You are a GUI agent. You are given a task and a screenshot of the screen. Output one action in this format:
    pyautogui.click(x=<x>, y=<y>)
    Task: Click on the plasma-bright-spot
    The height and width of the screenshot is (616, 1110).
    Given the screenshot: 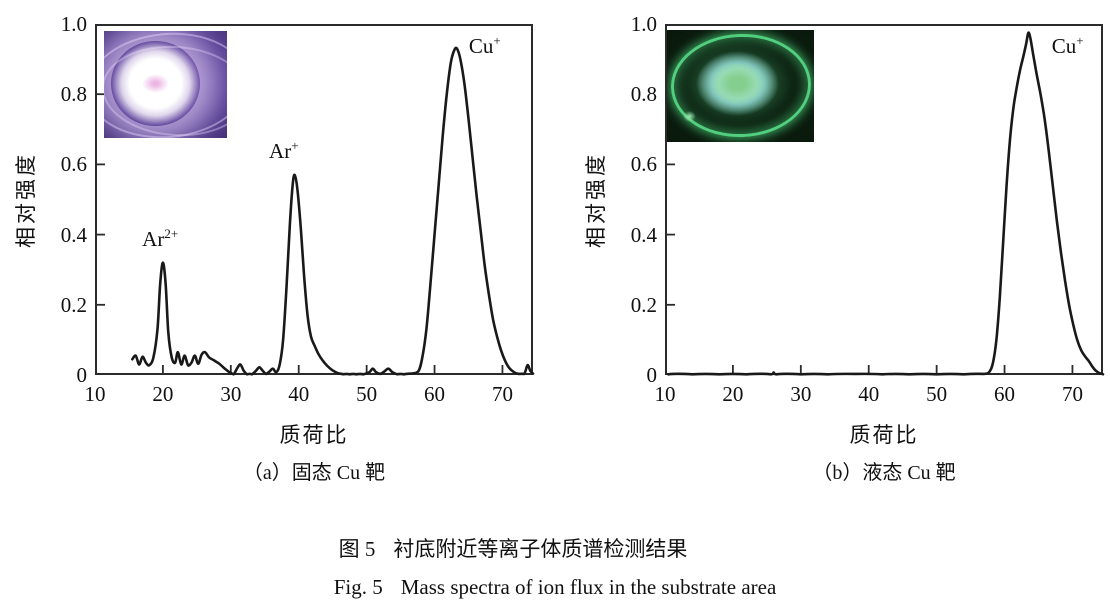 What is the action you would take?
    pyautogui.click(x=690, y=116)
    